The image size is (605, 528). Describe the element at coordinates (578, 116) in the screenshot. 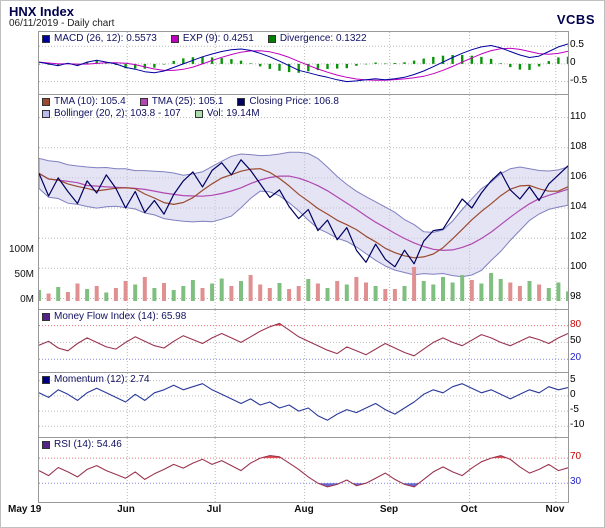

I see `y-axis-label: 110` at that location.